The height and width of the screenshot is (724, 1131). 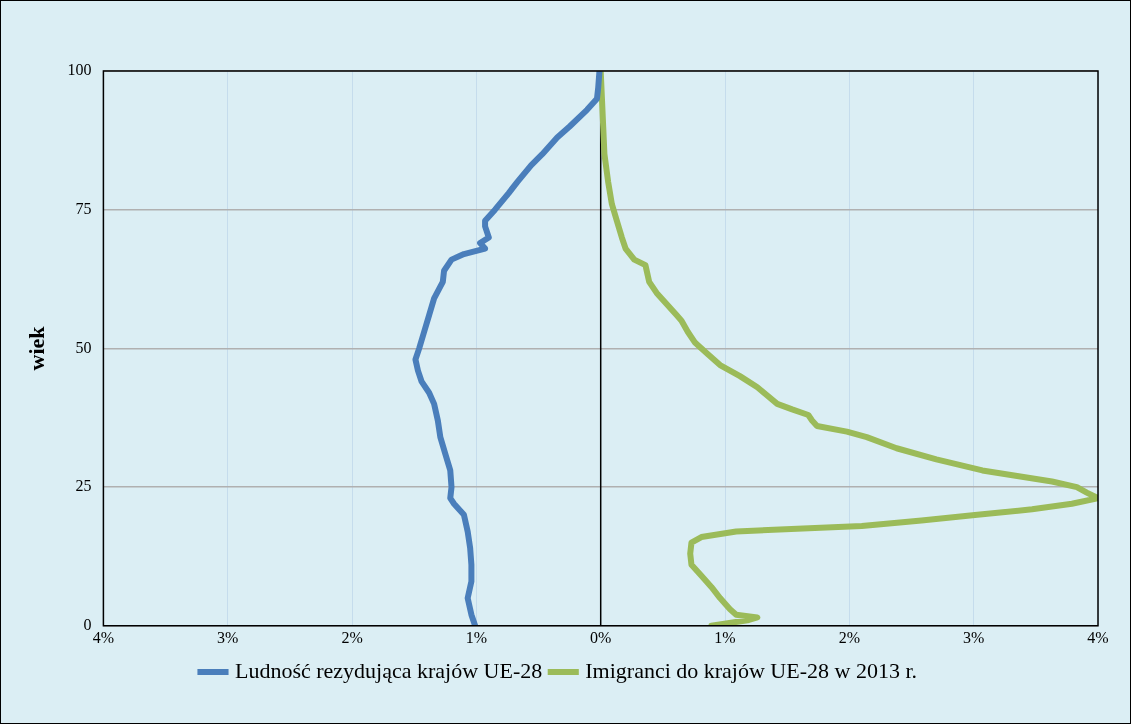 I want to click on y-tick-label: 100, so click(x=79, y=70).